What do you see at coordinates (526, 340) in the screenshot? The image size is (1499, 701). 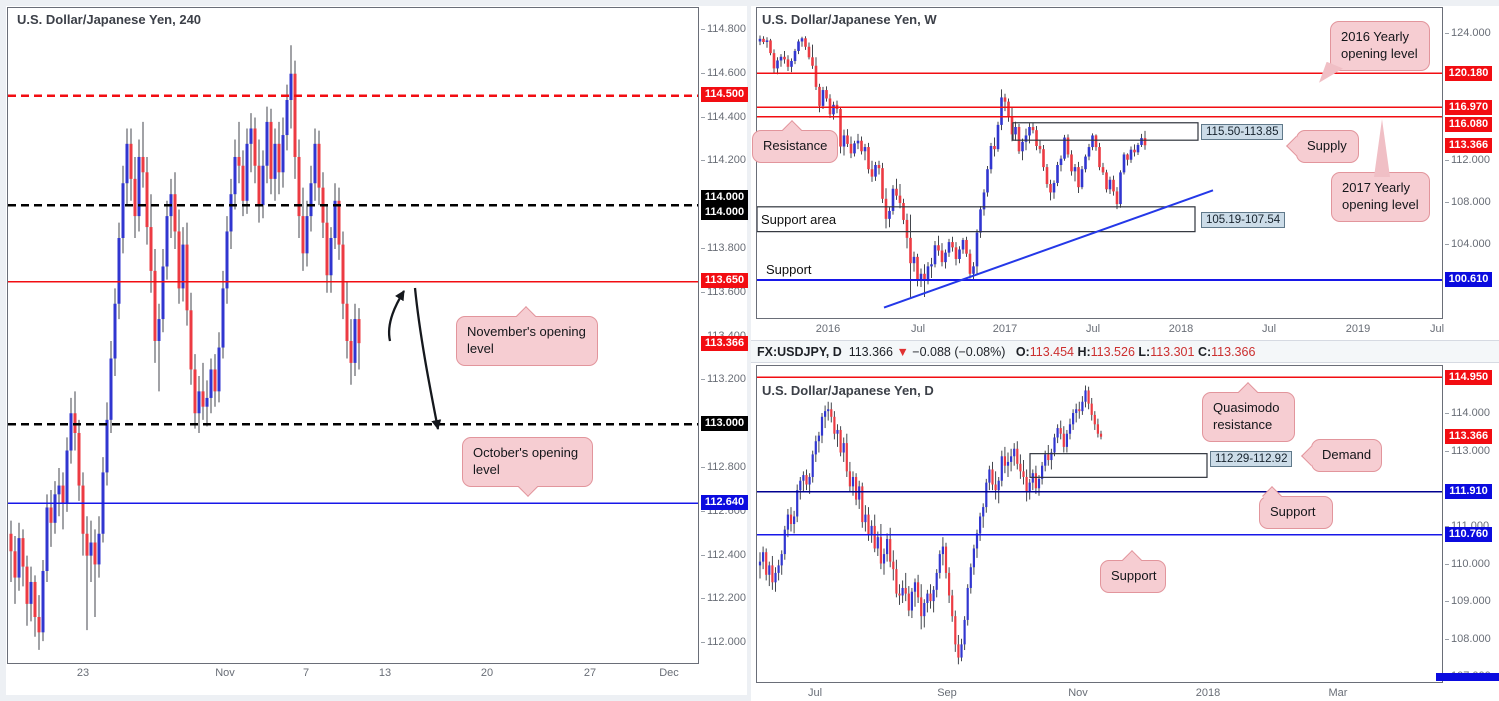 I see `callout-november-text: November's opening level` at bounding box center [526, 340].